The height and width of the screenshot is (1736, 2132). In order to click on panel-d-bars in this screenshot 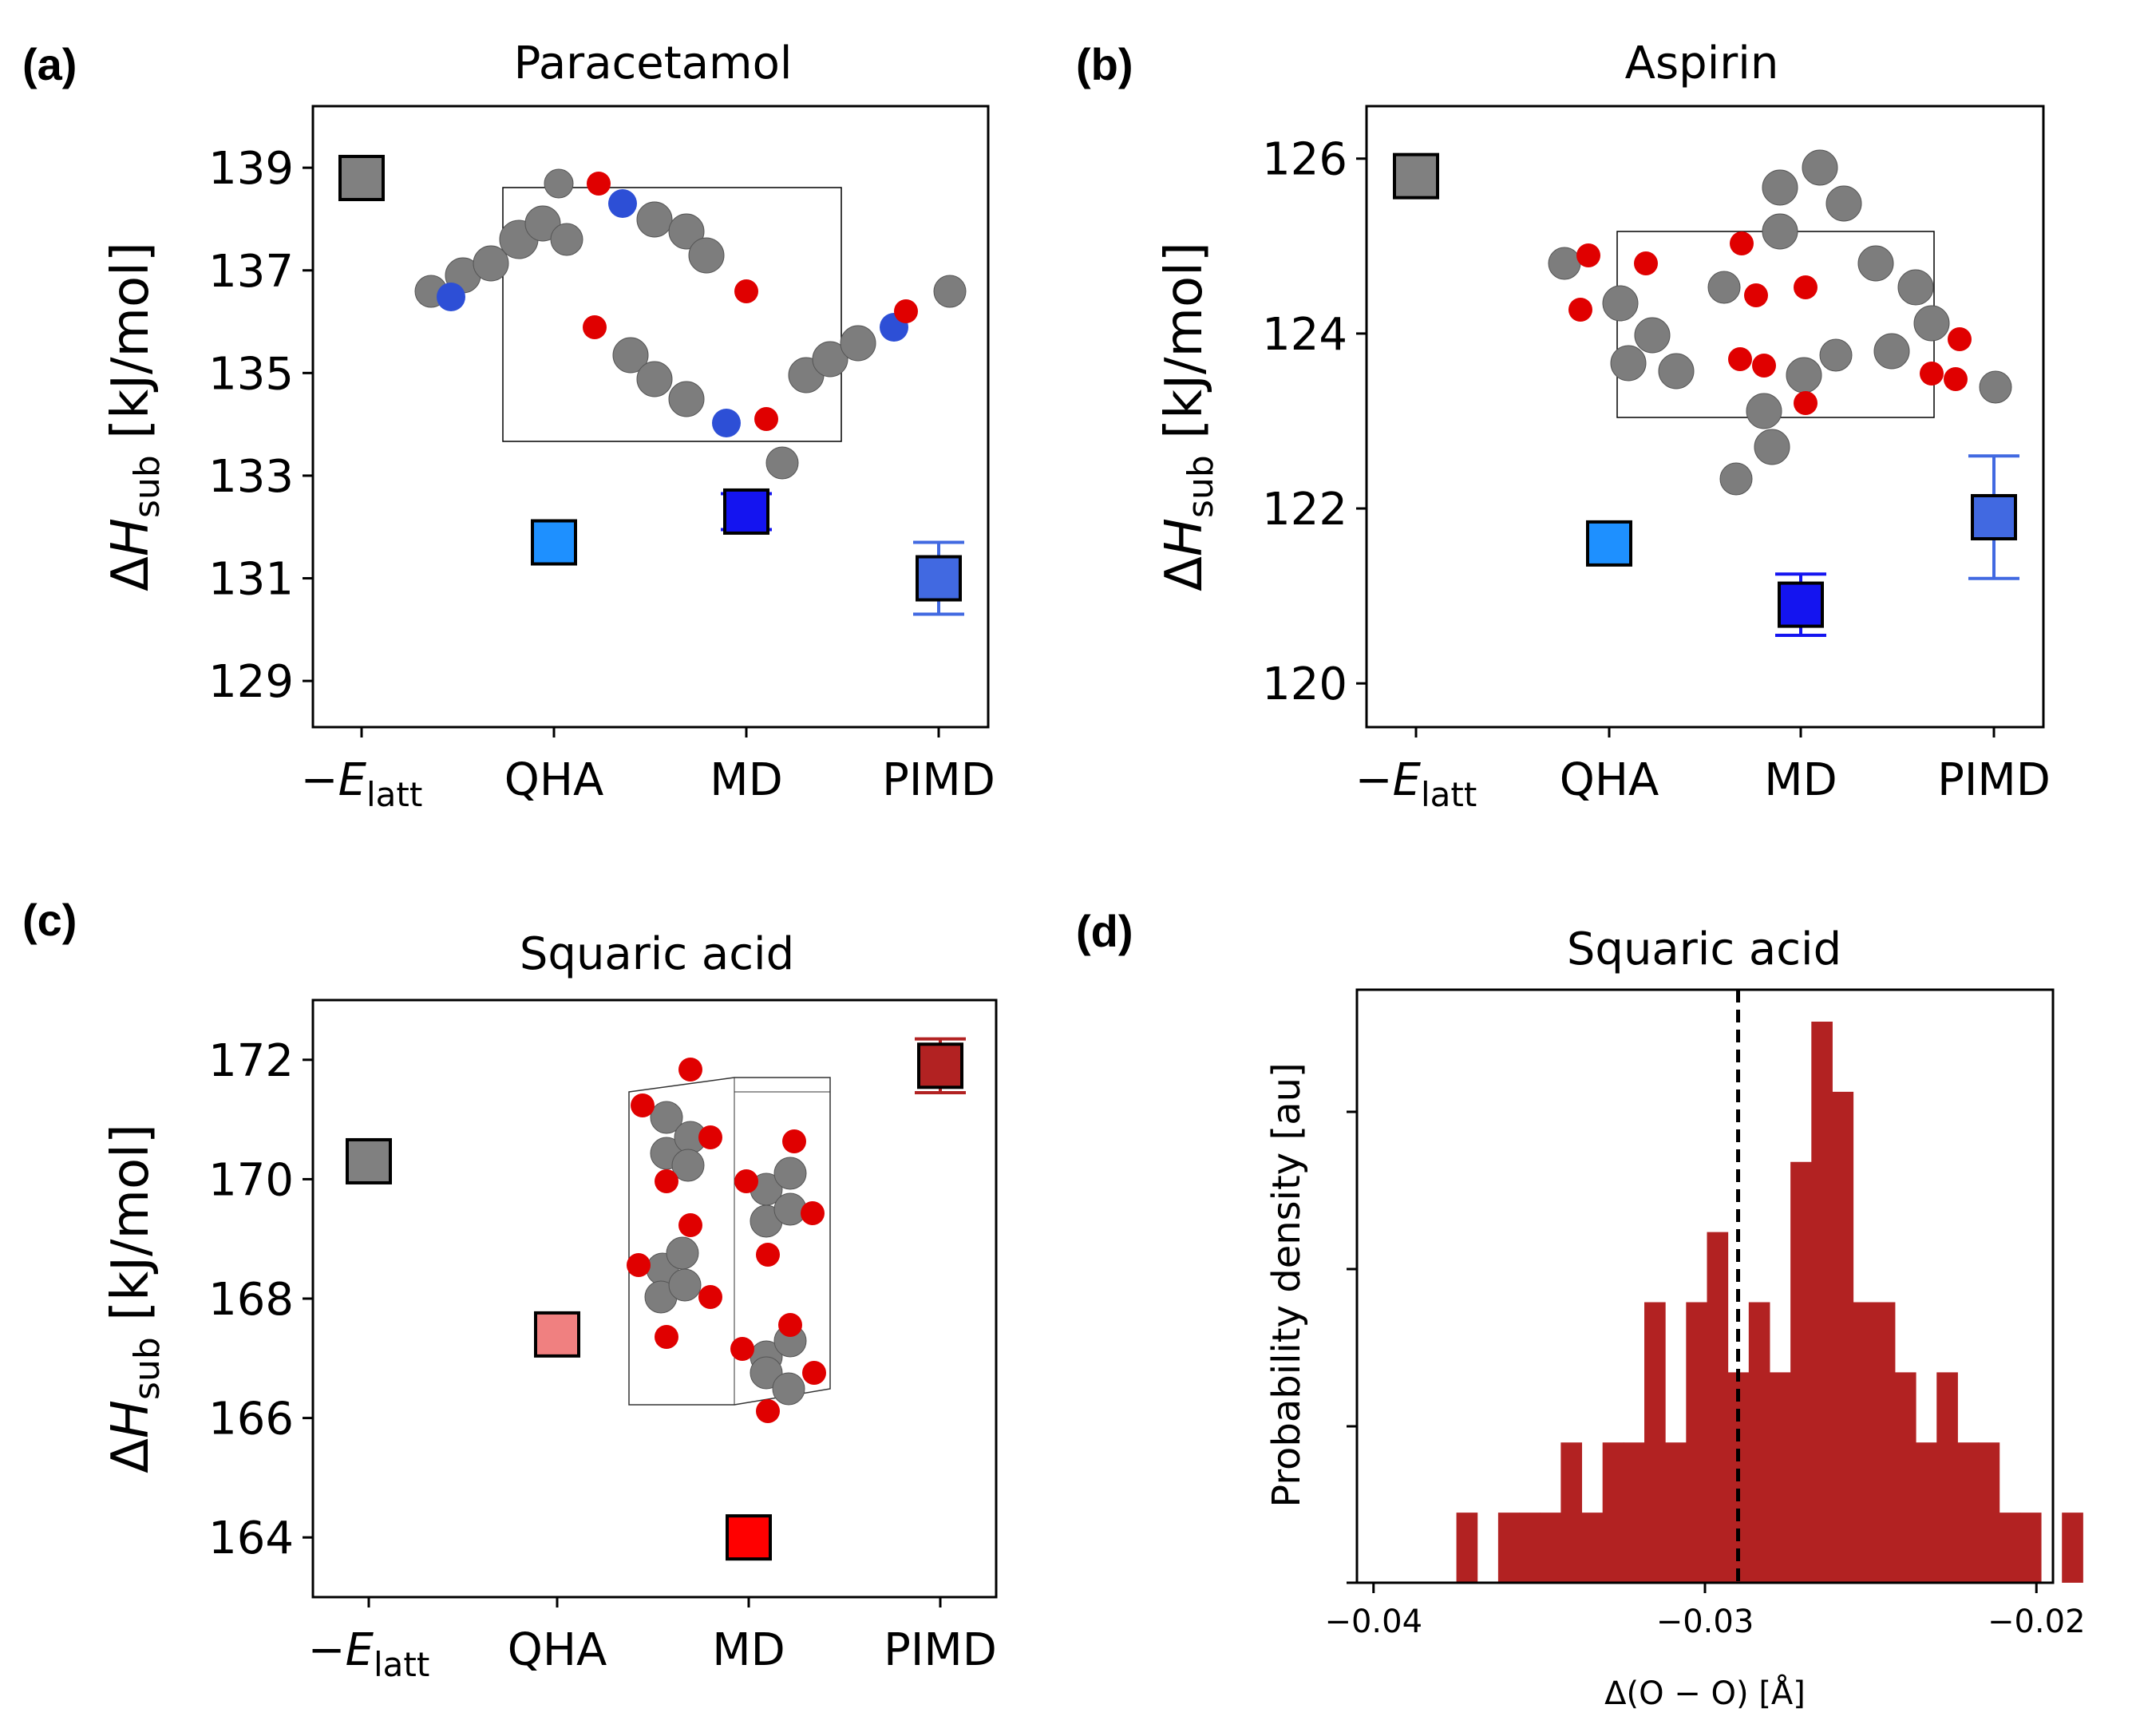, I will do `click(1769, 1302)`.